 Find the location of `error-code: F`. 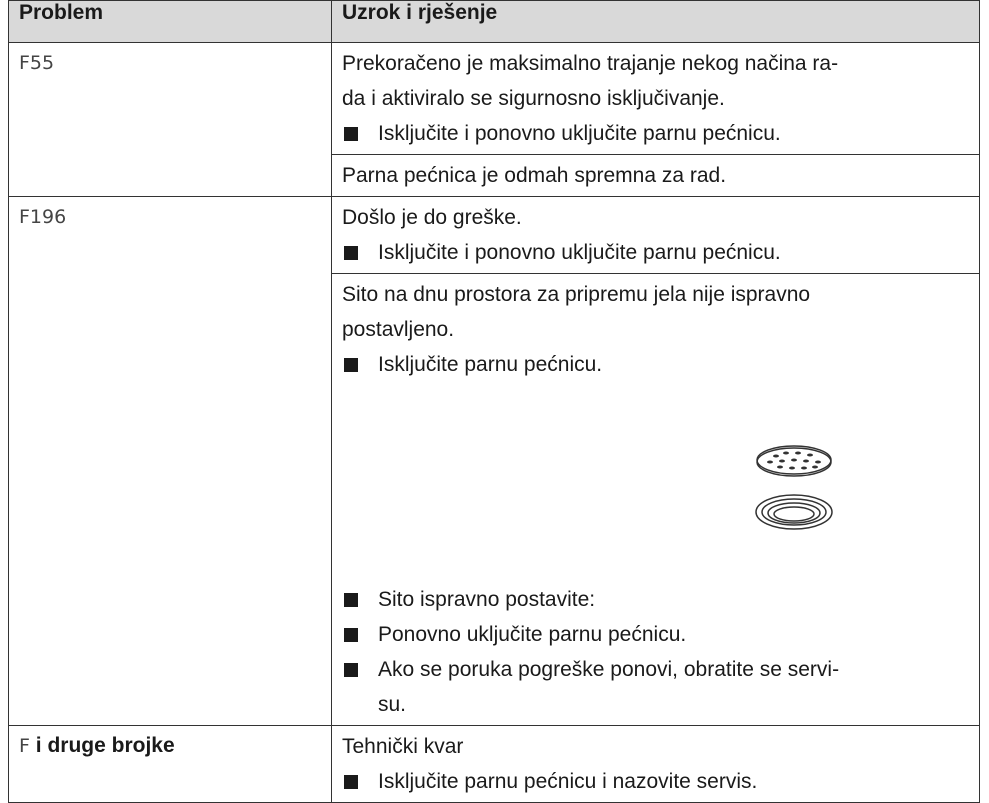

error-code: F is located at coordinates (24, 746).